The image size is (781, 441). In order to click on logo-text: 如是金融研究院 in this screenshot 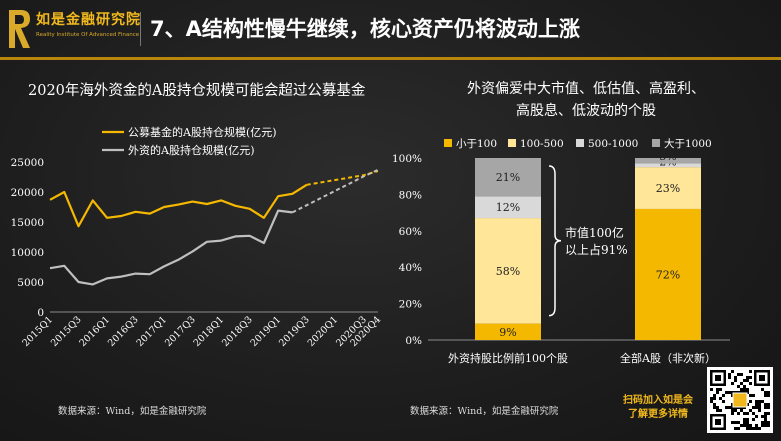, I will do `click(88, 20)`.